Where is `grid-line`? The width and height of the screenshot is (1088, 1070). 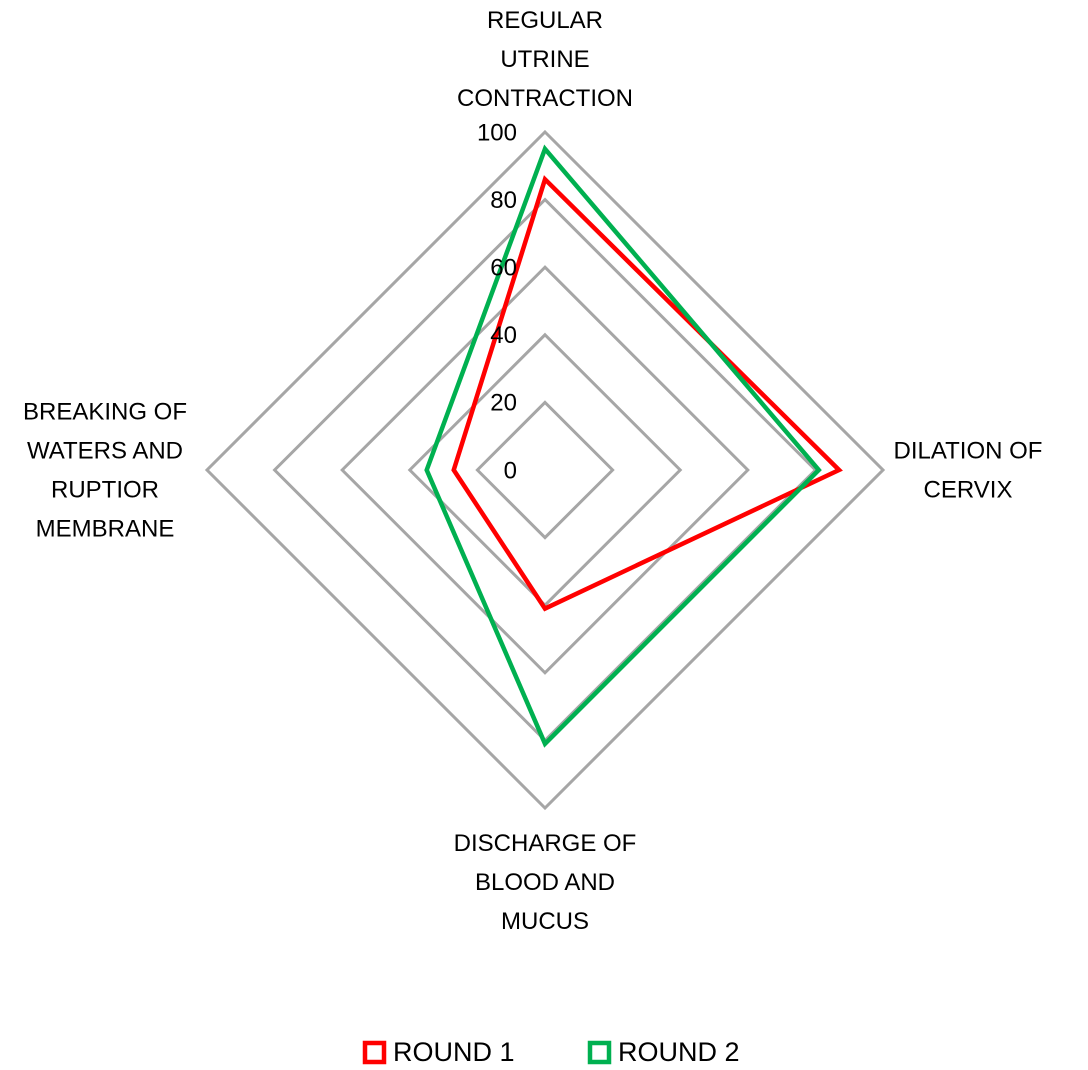 grid-line is located at coordinates (545, 470).